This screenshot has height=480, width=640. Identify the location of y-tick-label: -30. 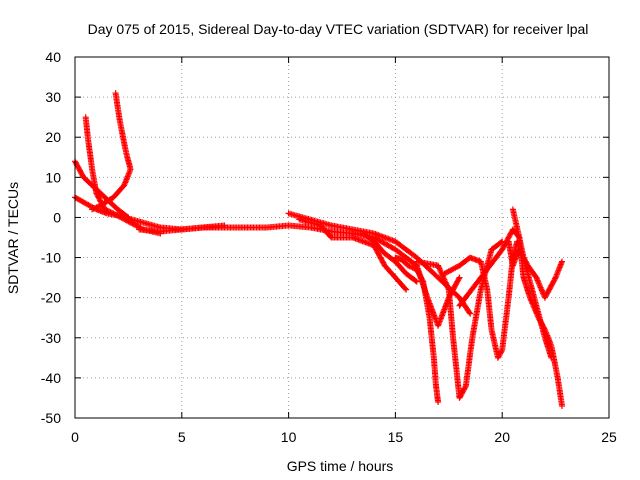
(51, 338).